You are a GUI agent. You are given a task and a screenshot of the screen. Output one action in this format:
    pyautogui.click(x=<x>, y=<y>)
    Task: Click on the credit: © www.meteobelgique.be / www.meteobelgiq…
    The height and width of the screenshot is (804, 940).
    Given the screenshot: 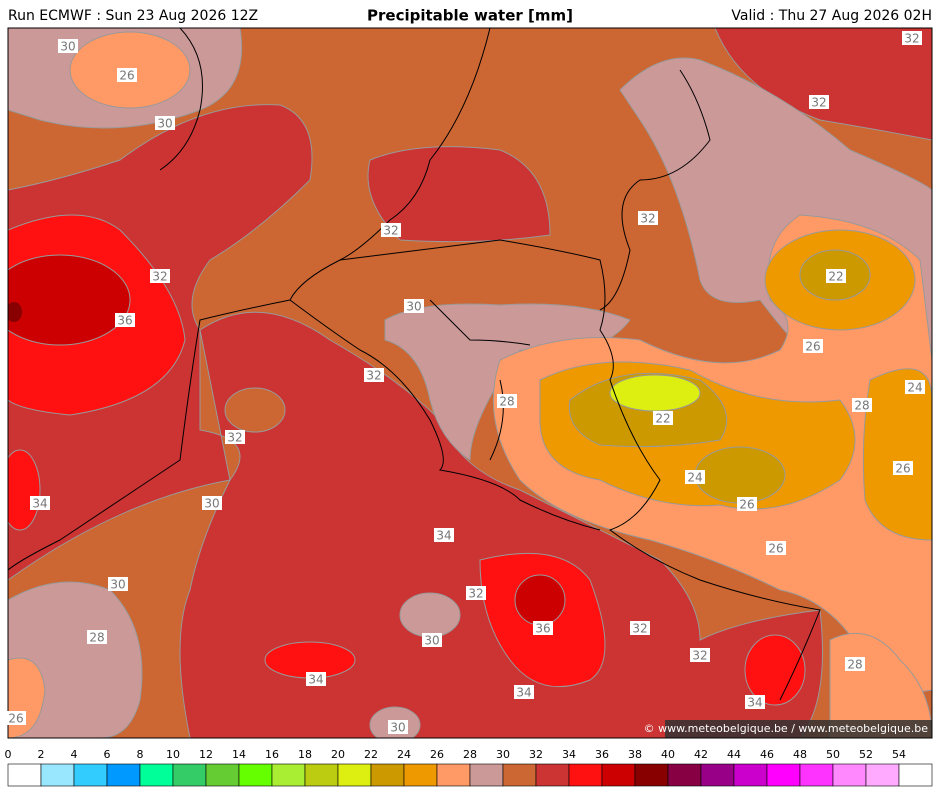 What is the action you would take?
    pyautogui.click(x=786, y=728)
    